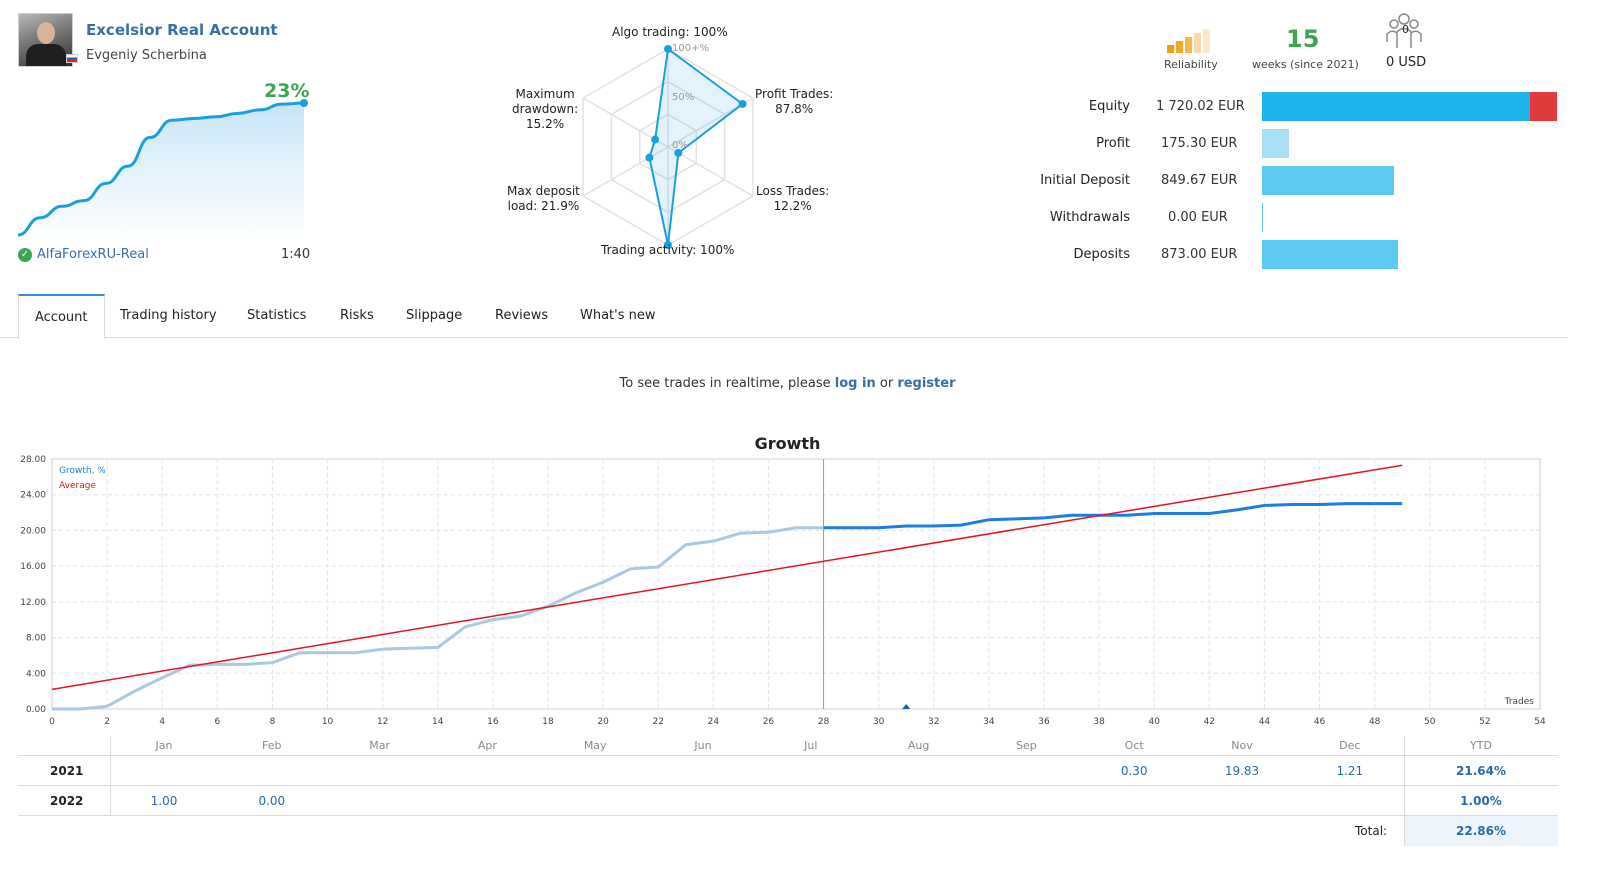  Describe the element at coordinates (93, 254) in the screenshot. I see `server-name: AlfaForexRU-Real` at that location.